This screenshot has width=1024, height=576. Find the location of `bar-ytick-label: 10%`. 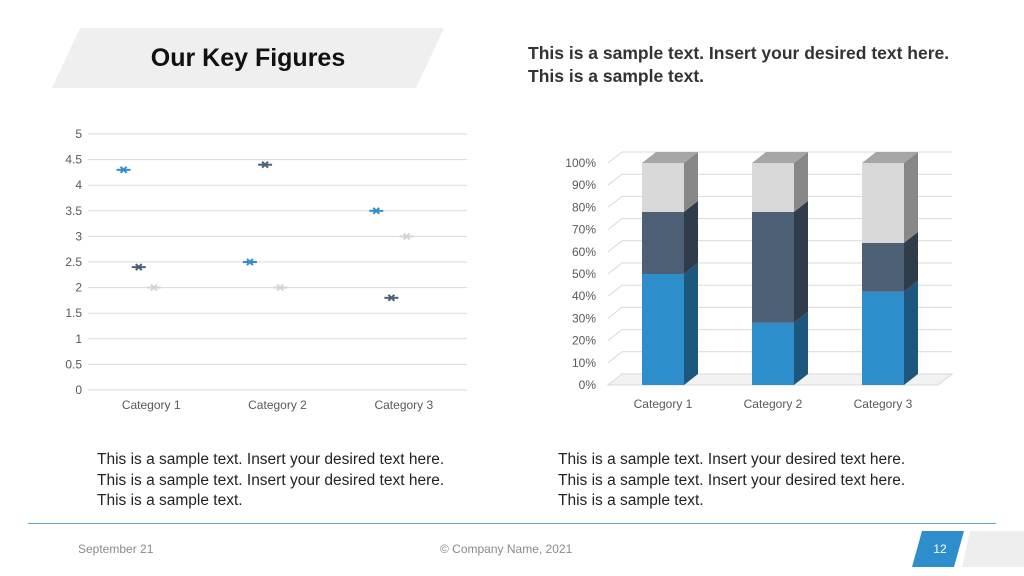

bar-ytick-label: 10% is located at coordinates (584, 363).